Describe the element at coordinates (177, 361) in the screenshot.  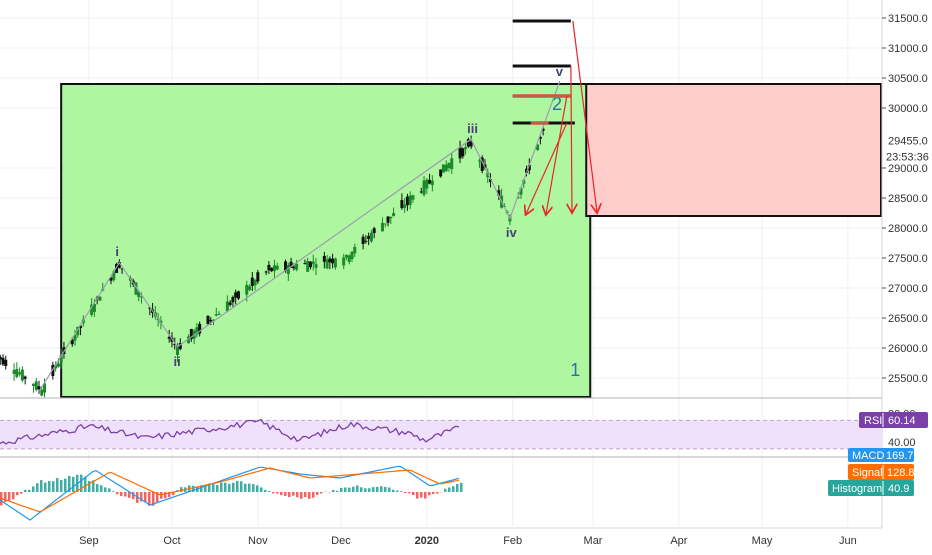
I see `wave-label-ii: ii` at that location.